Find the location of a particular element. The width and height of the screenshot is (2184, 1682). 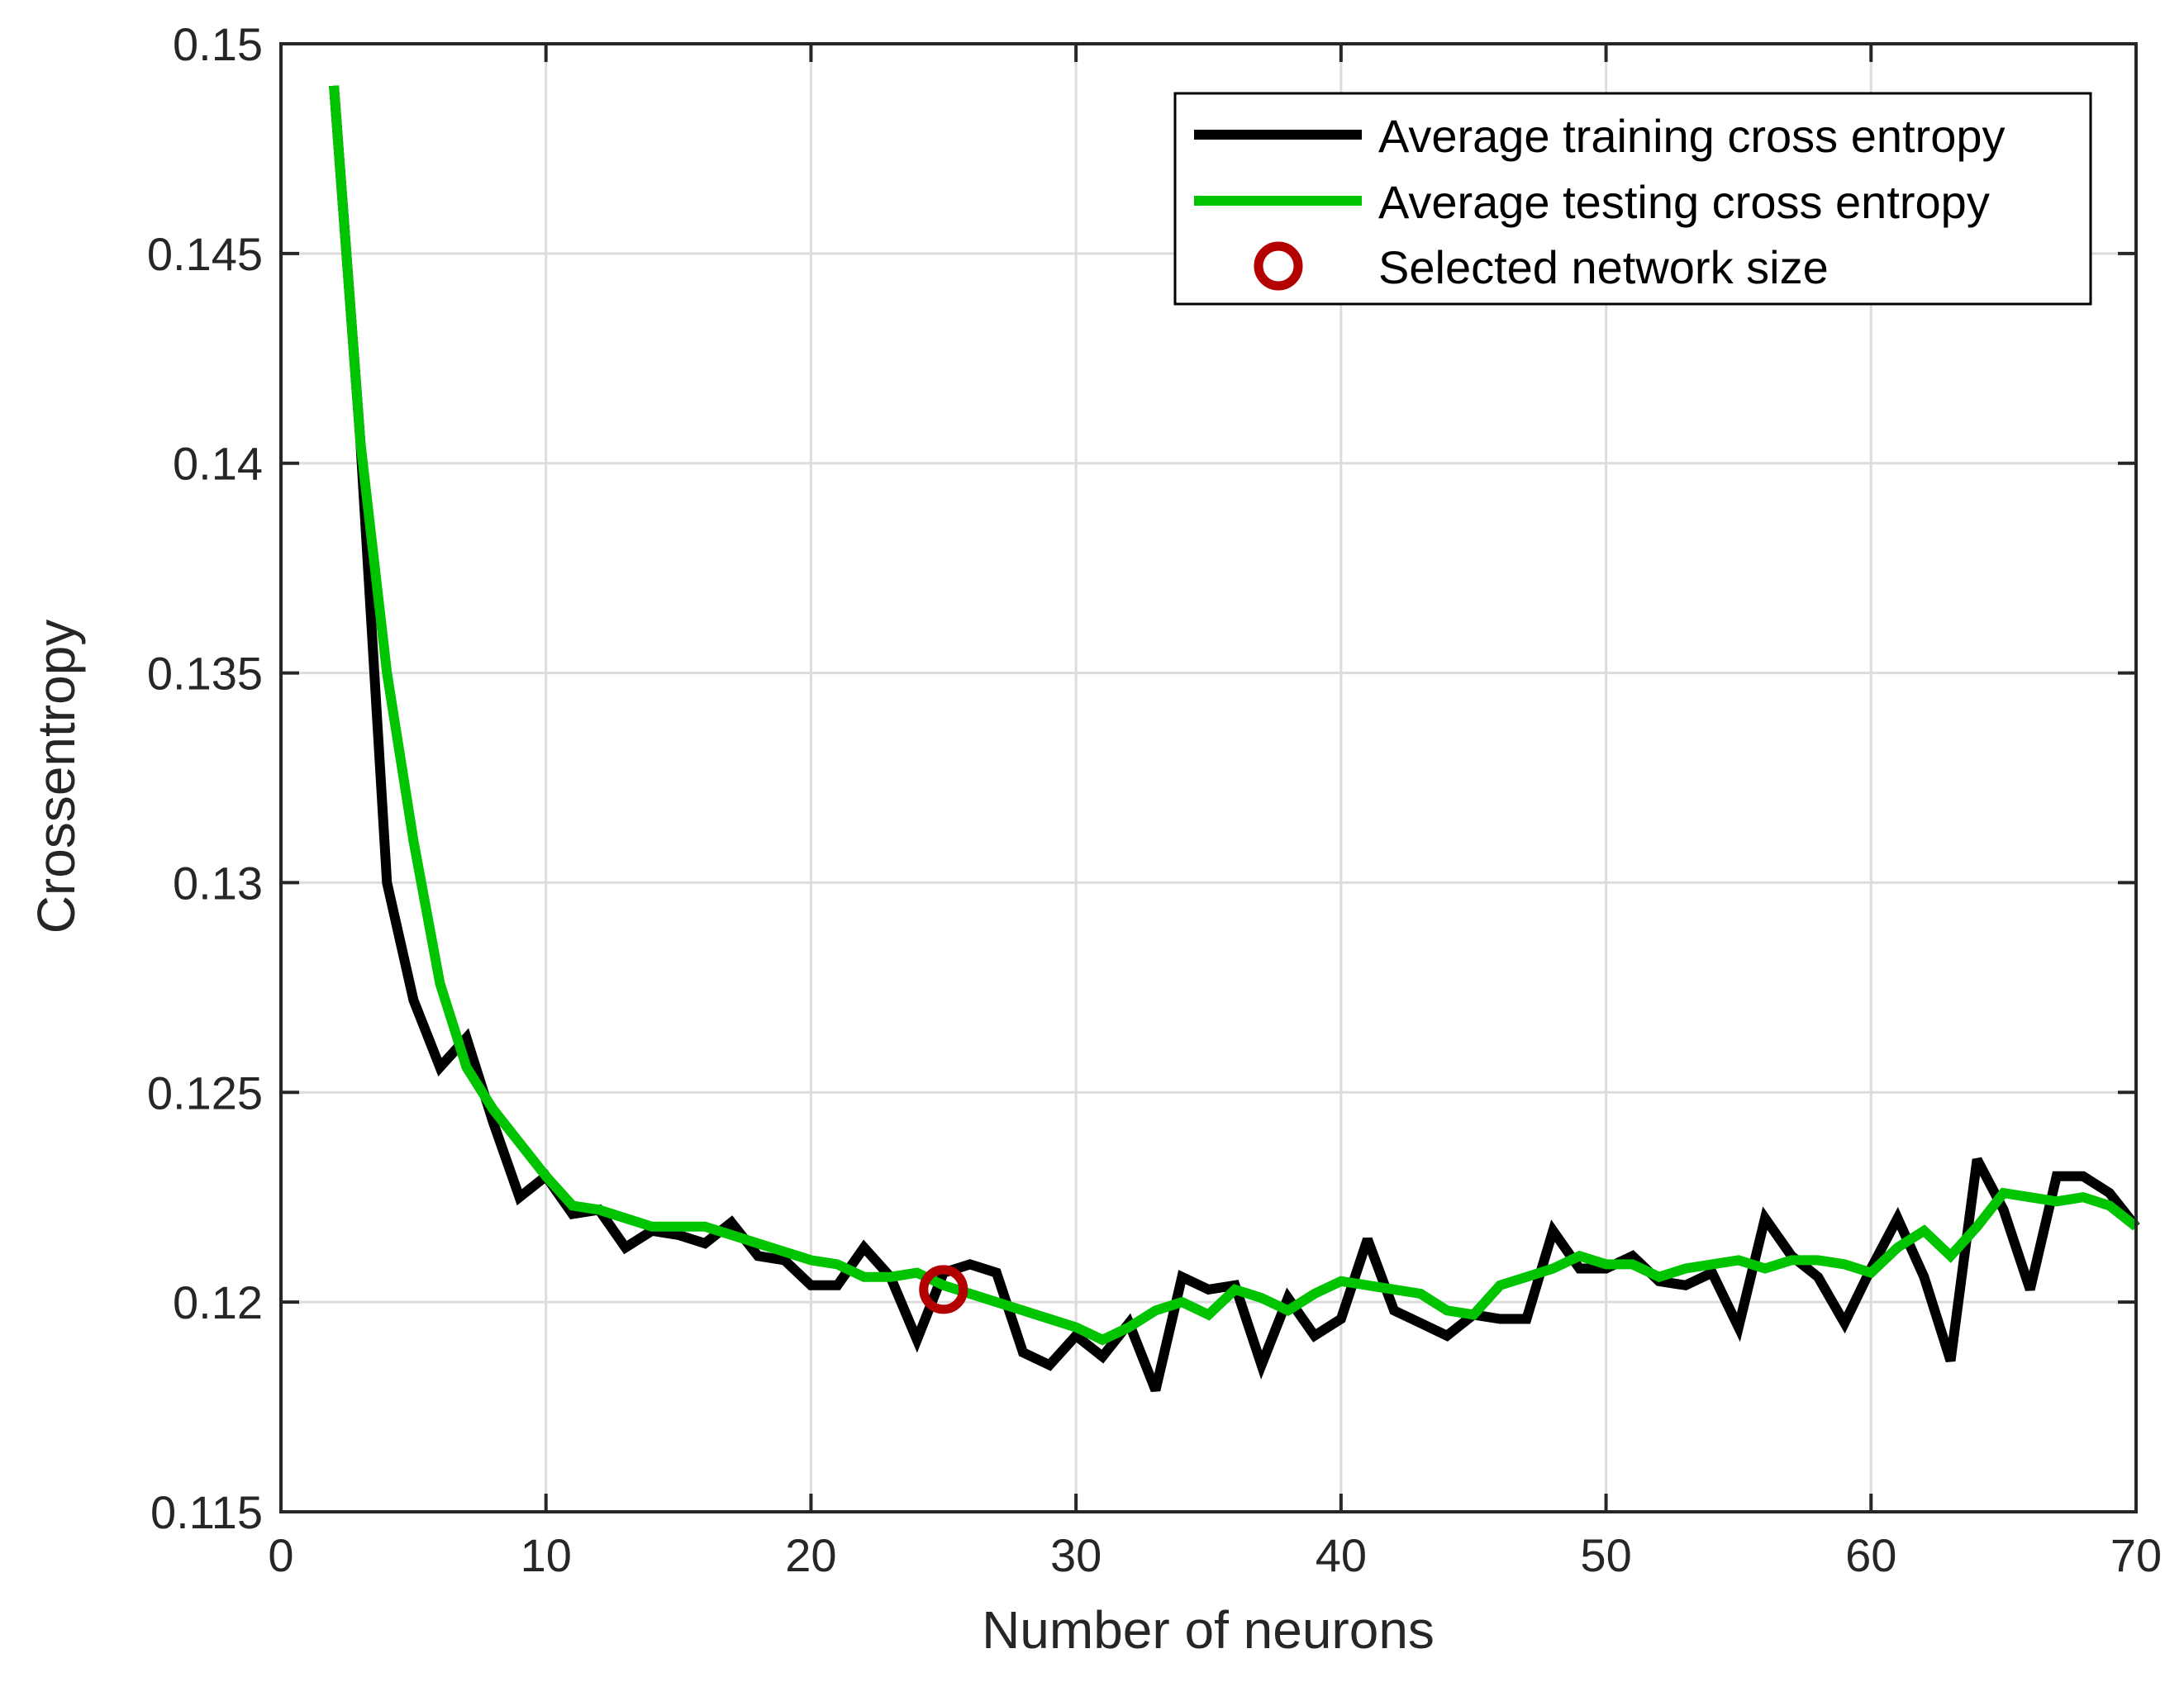

x-tick-label: 50 is located at coordinates (1605, 1555).